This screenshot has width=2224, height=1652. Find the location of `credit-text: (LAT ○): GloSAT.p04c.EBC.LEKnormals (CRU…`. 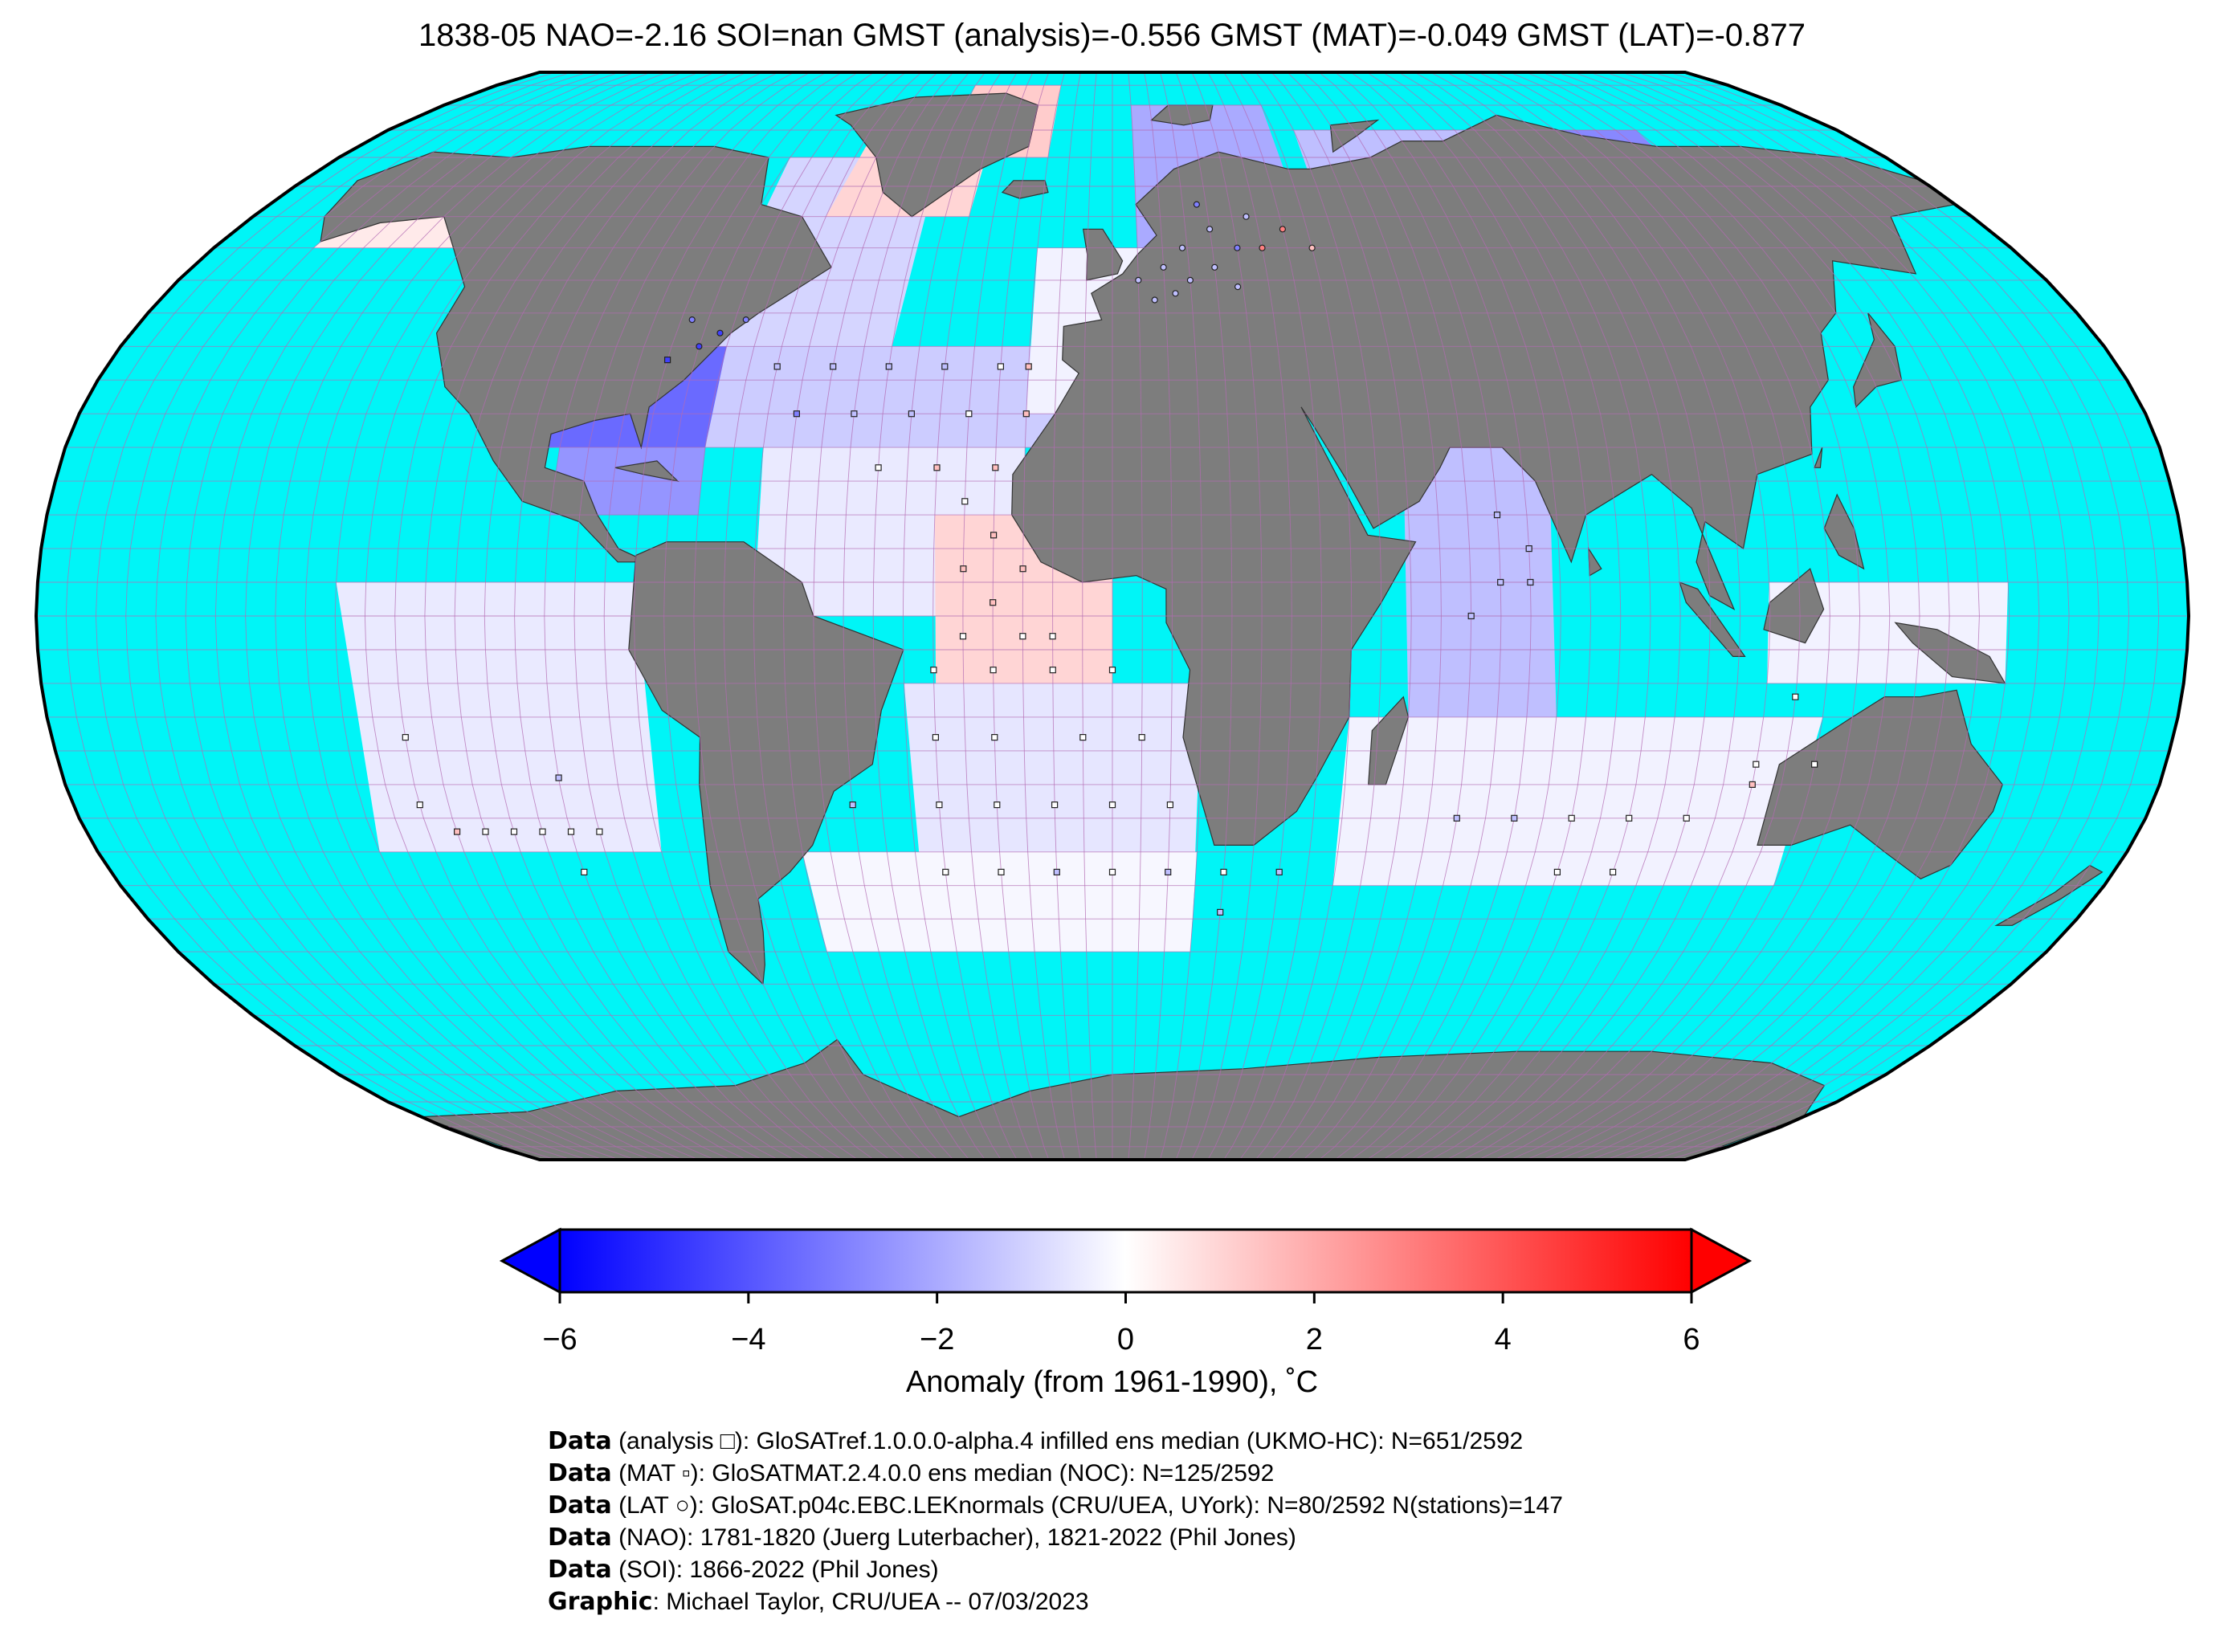

credit-text: (LAT ○): GloSAT.p04c.EBC.LEKnormals (CRU… is located at coordinates (1087, 1505).